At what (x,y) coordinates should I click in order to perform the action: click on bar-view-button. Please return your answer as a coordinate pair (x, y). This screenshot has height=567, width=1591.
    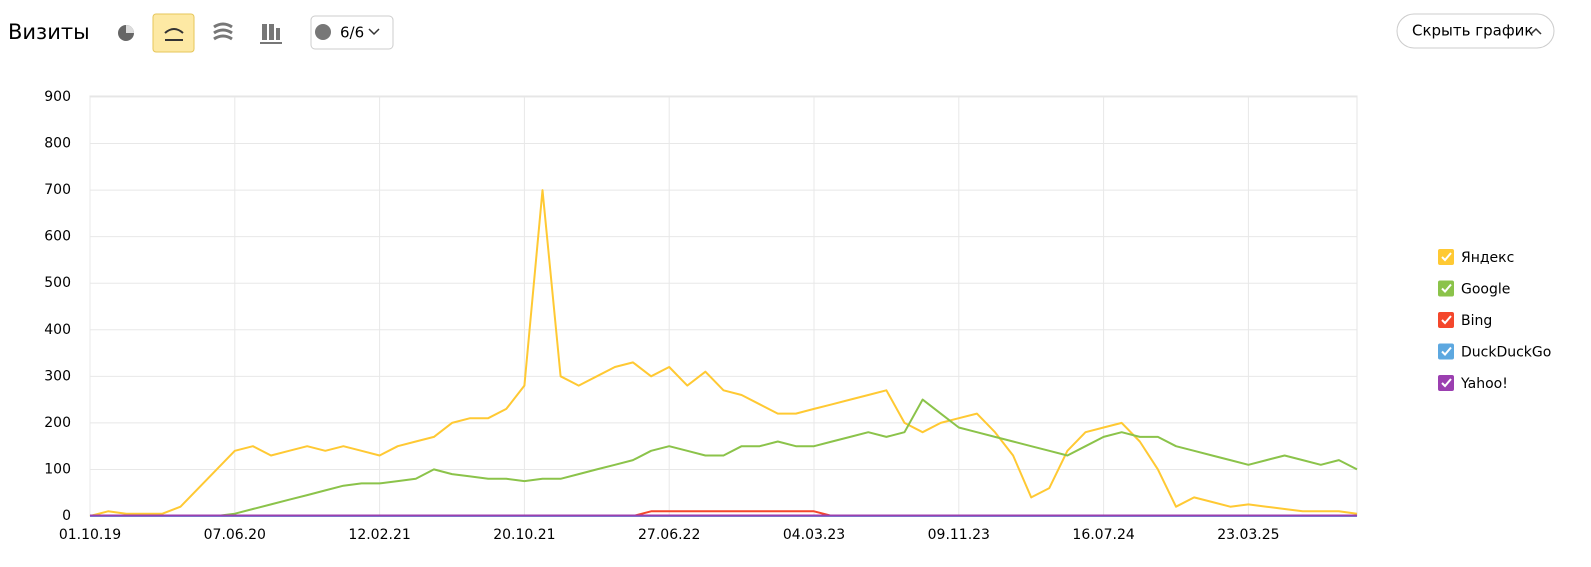
    Looking at the image, I should click on (271, 34).